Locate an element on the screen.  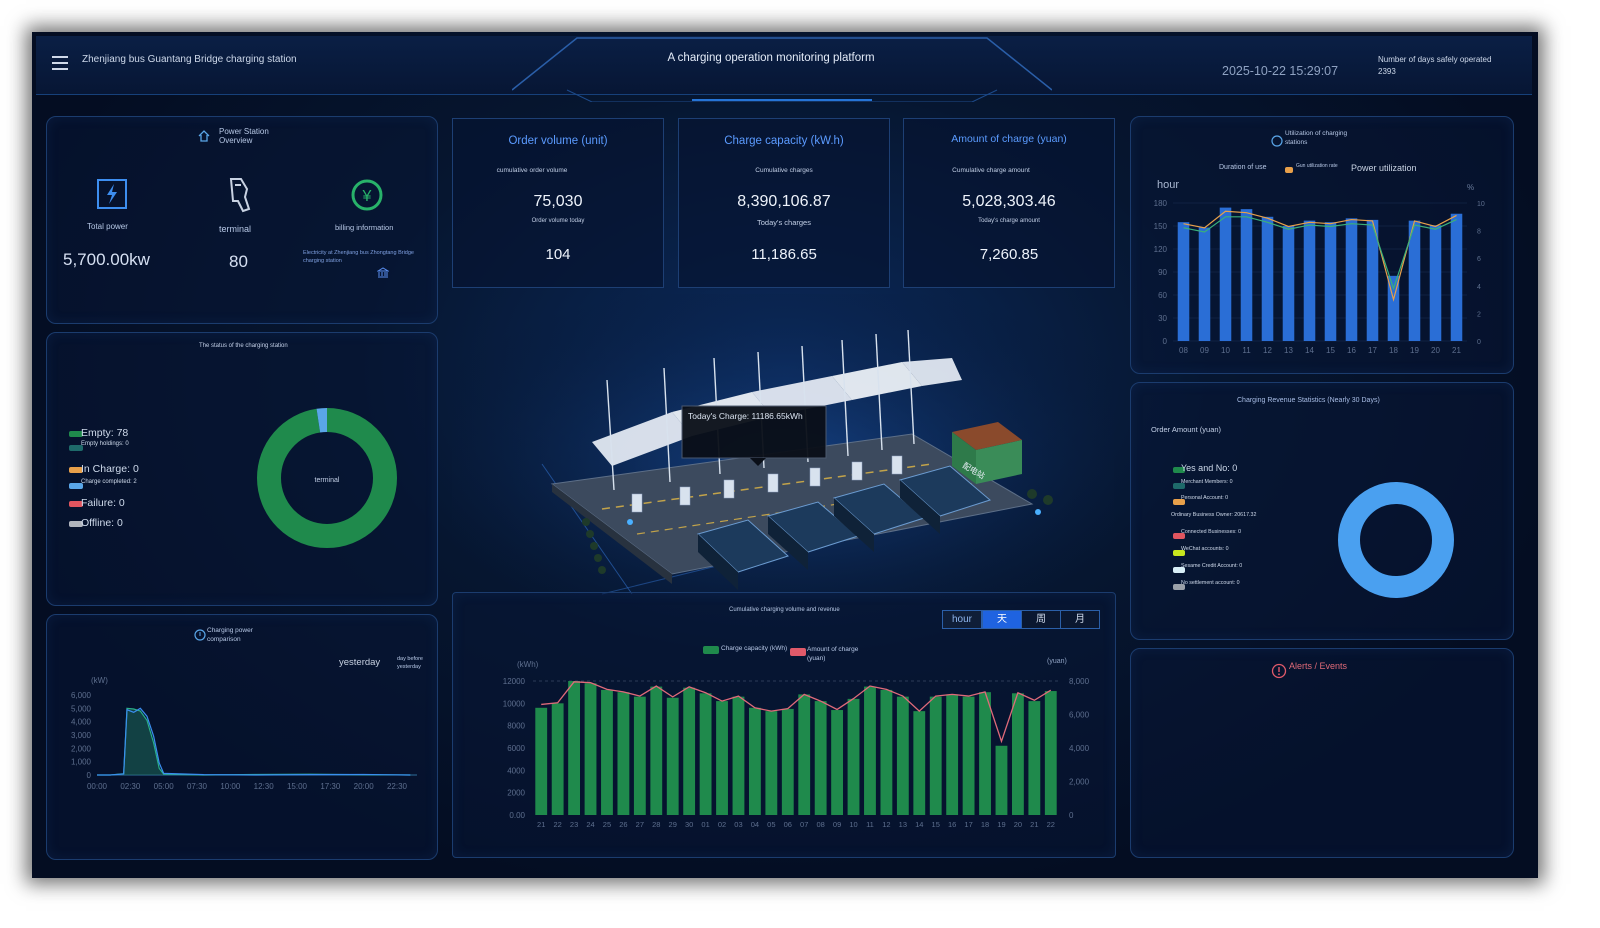
safe-days-label: Number of days safely operated is located at coordinates (1435, 59).